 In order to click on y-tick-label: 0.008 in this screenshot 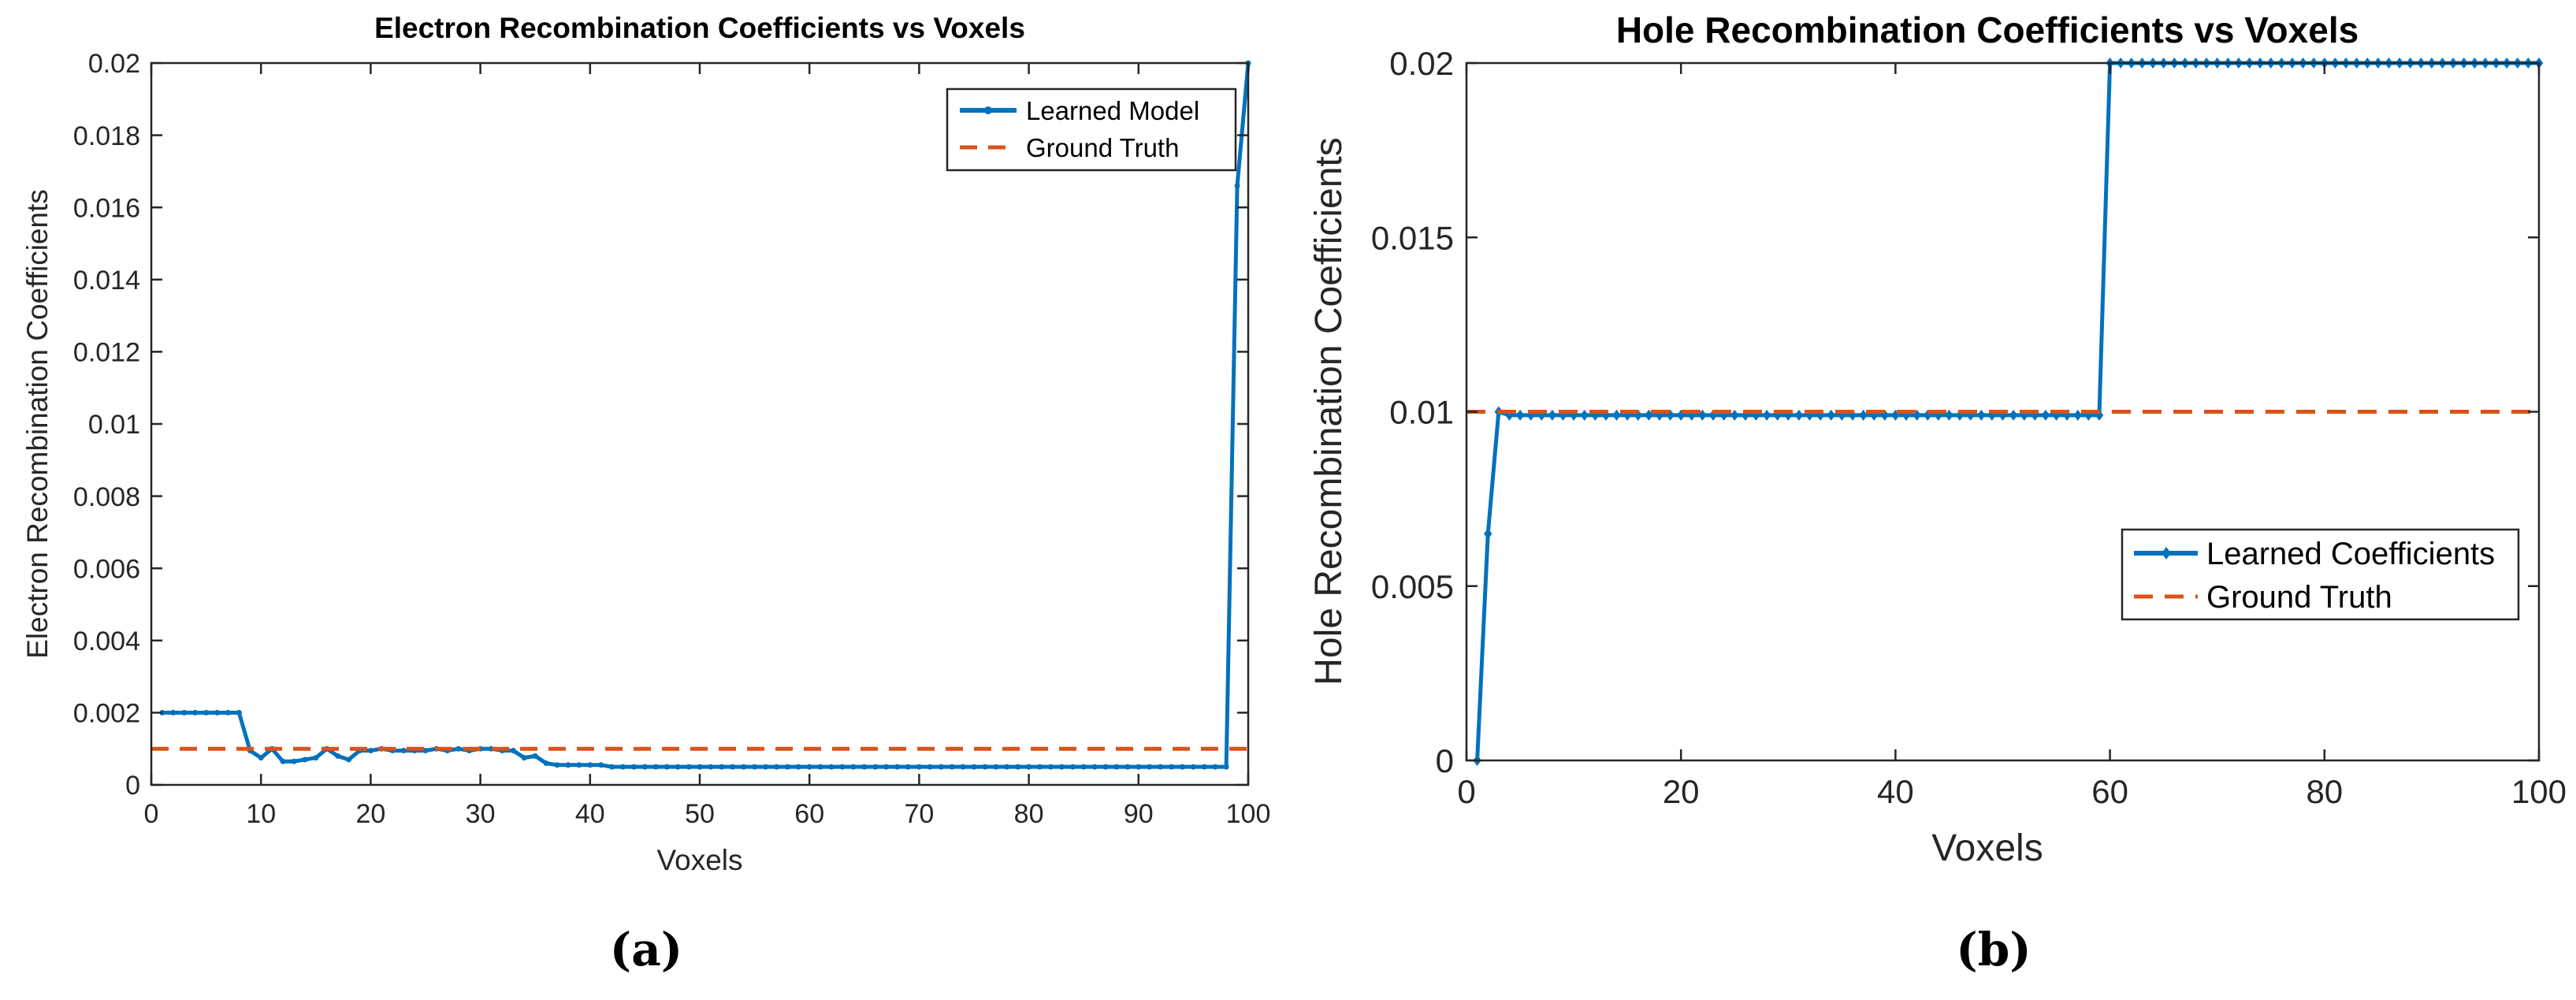, I will do `click(106, 497)`.